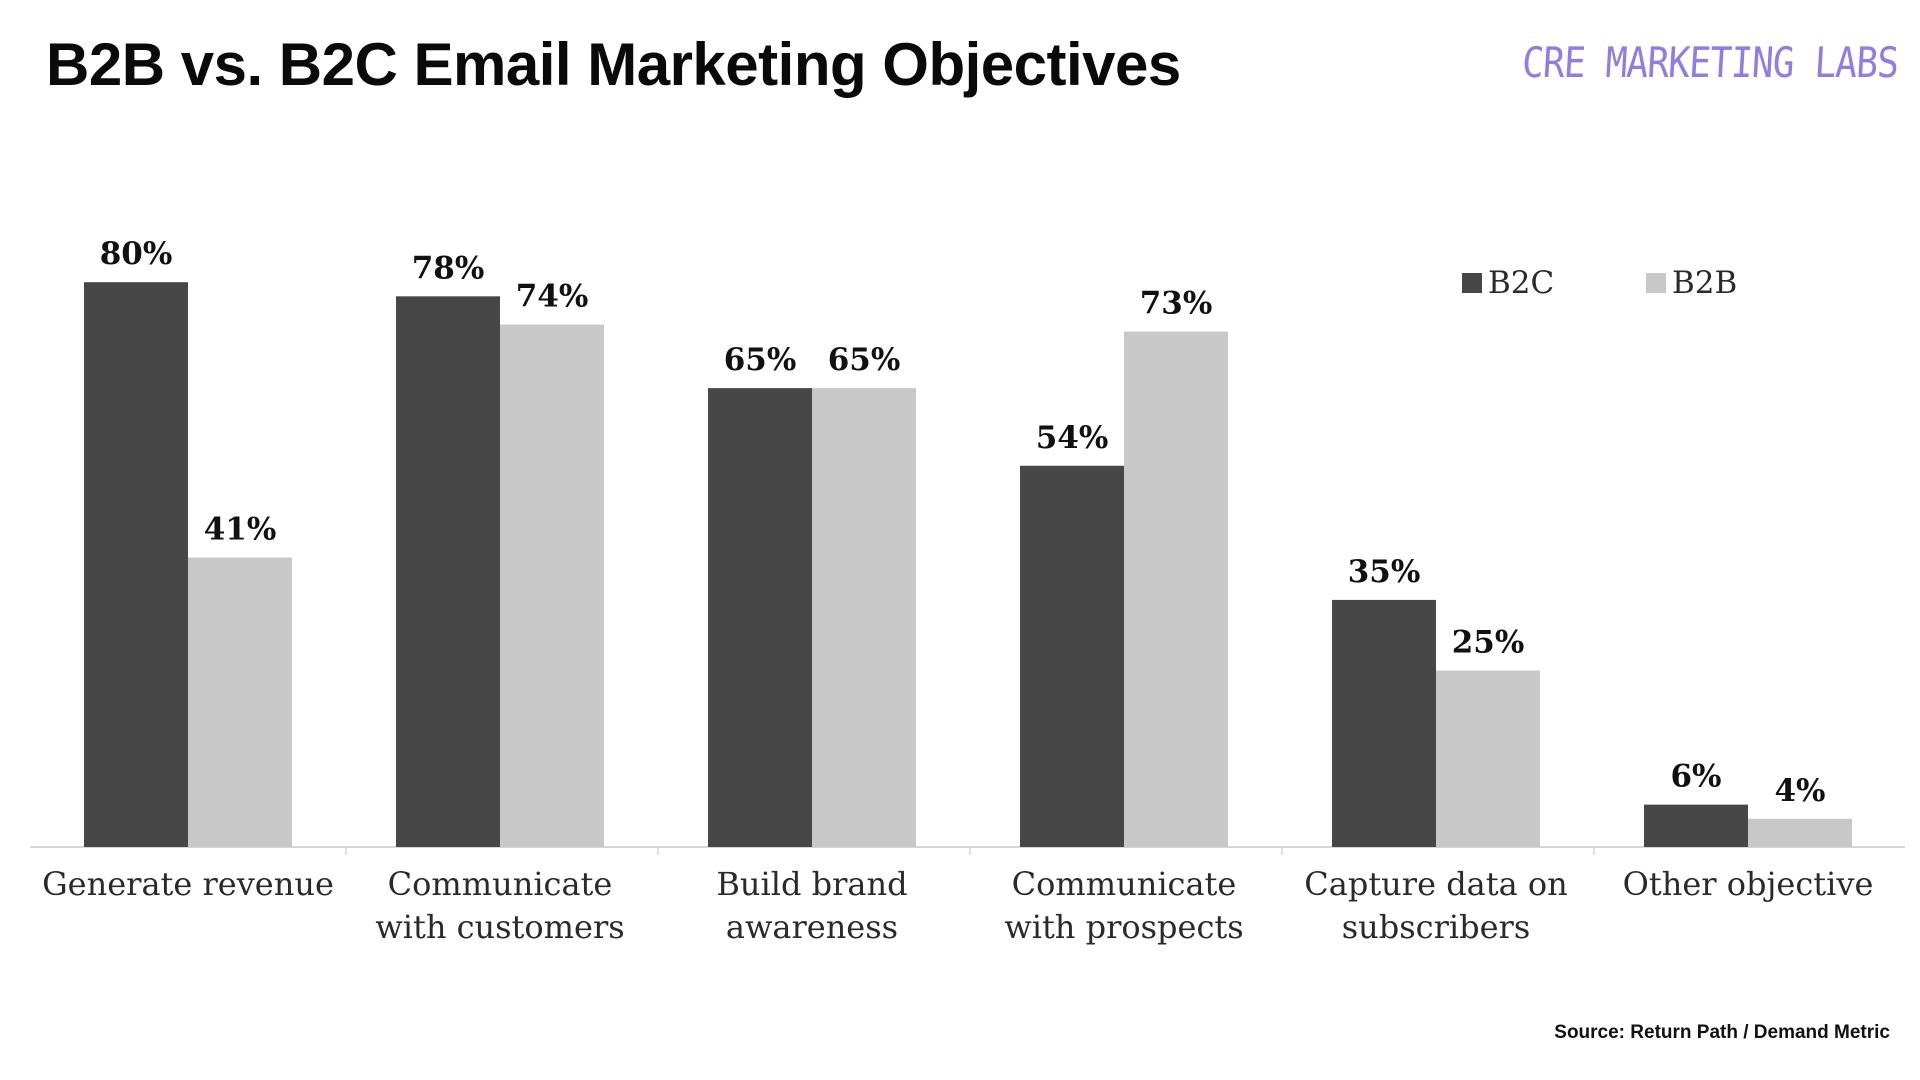  I want to click on data-label-b2c: 35%, so click(1384, 572).